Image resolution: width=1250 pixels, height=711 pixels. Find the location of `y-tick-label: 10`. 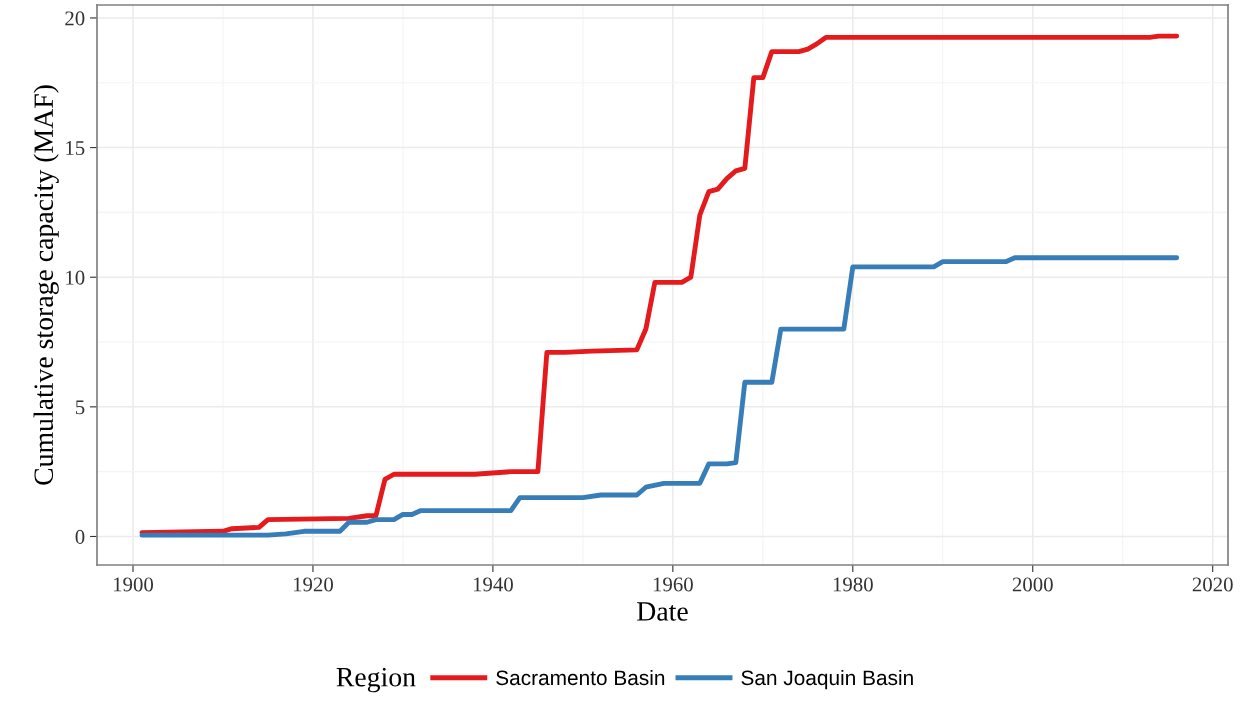

y-tick-label: 10 is located at coordinates (75, 277).